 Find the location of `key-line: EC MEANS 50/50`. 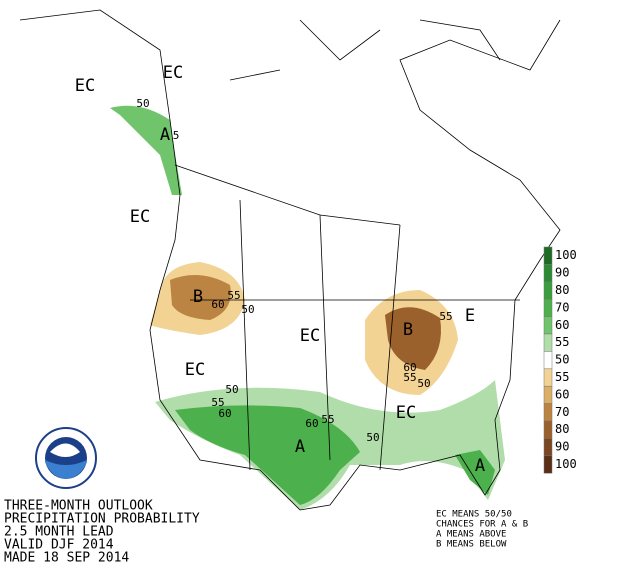

key-line: EC MEANS 50/50 is located at coordinates (474, 515).